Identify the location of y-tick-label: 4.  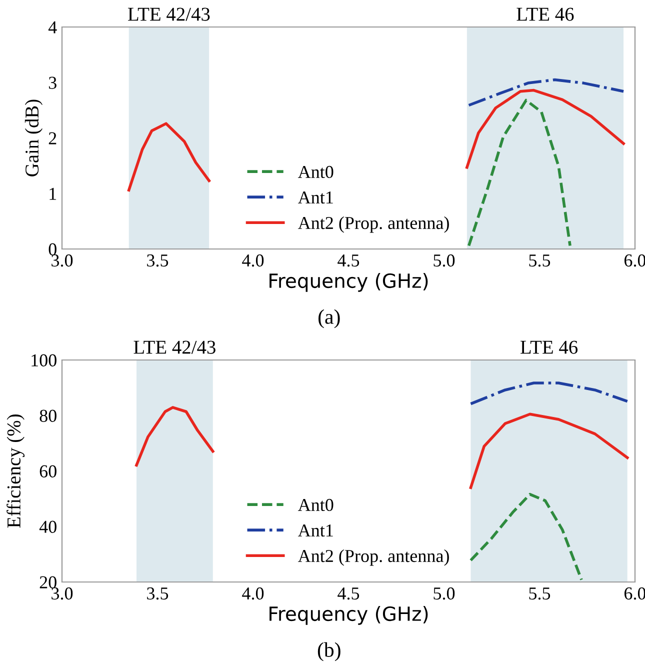
(52, 27).